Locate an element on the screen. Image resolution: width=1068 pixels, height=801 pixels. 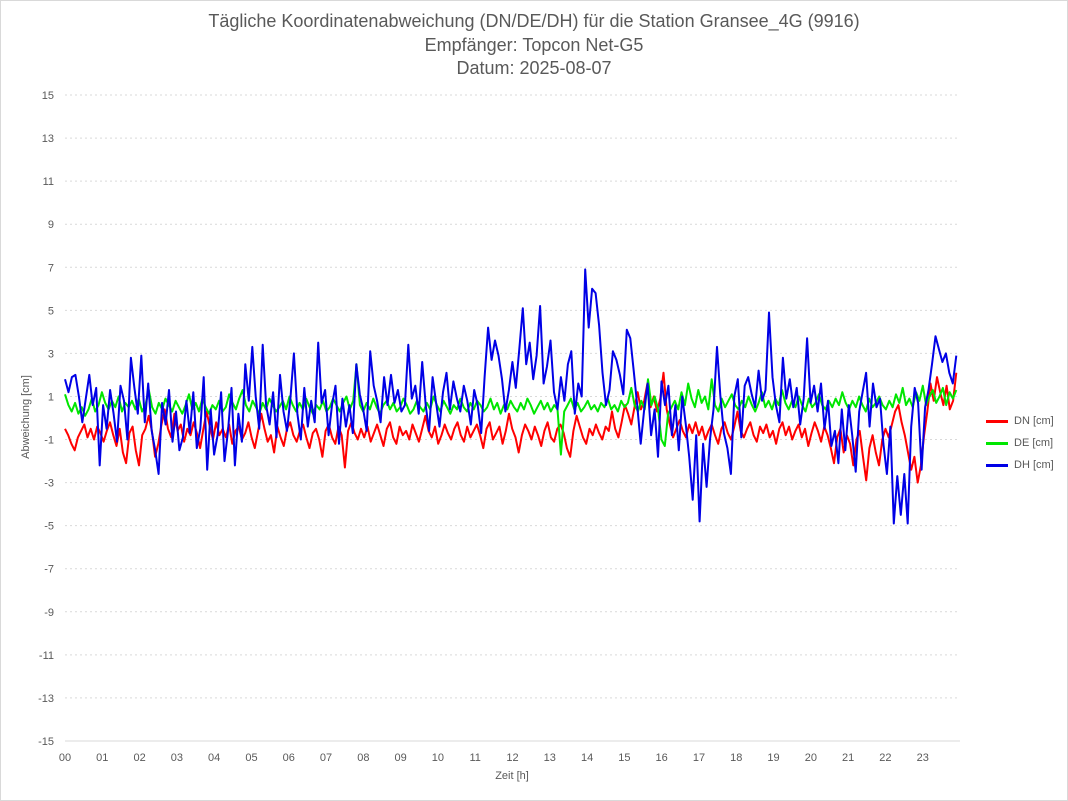
x-tick-label: 18 is located at coordinates (736, 758).